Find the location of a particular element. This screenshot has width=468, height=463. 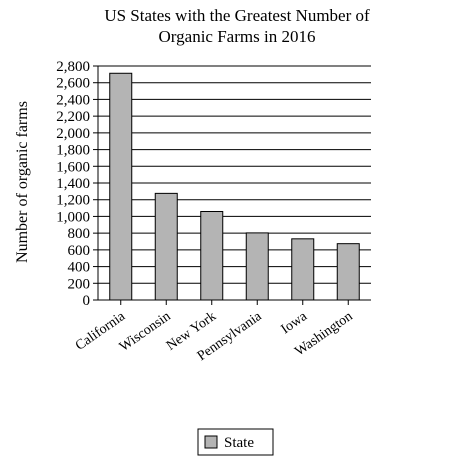

bar-new-york is located at coordinates (212, 255).